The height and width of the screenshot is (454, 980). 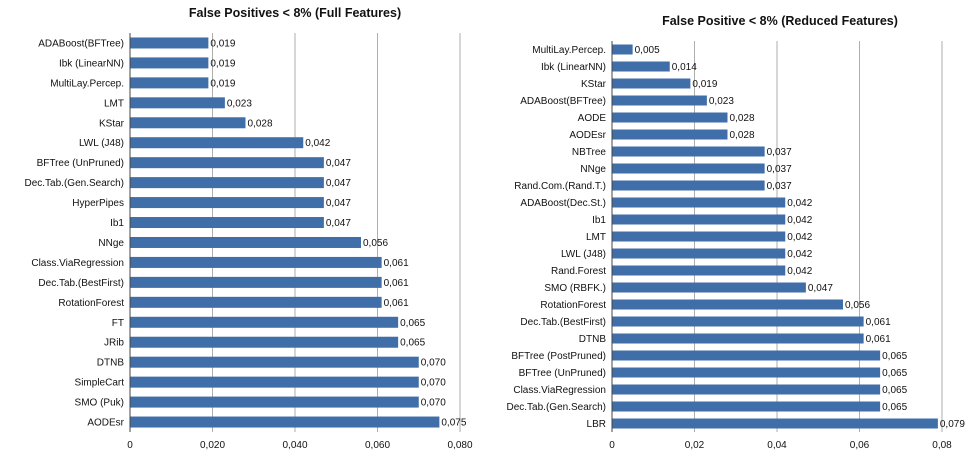 I want to click on x-tick-label: 0,04, so click(x=777, y=445).